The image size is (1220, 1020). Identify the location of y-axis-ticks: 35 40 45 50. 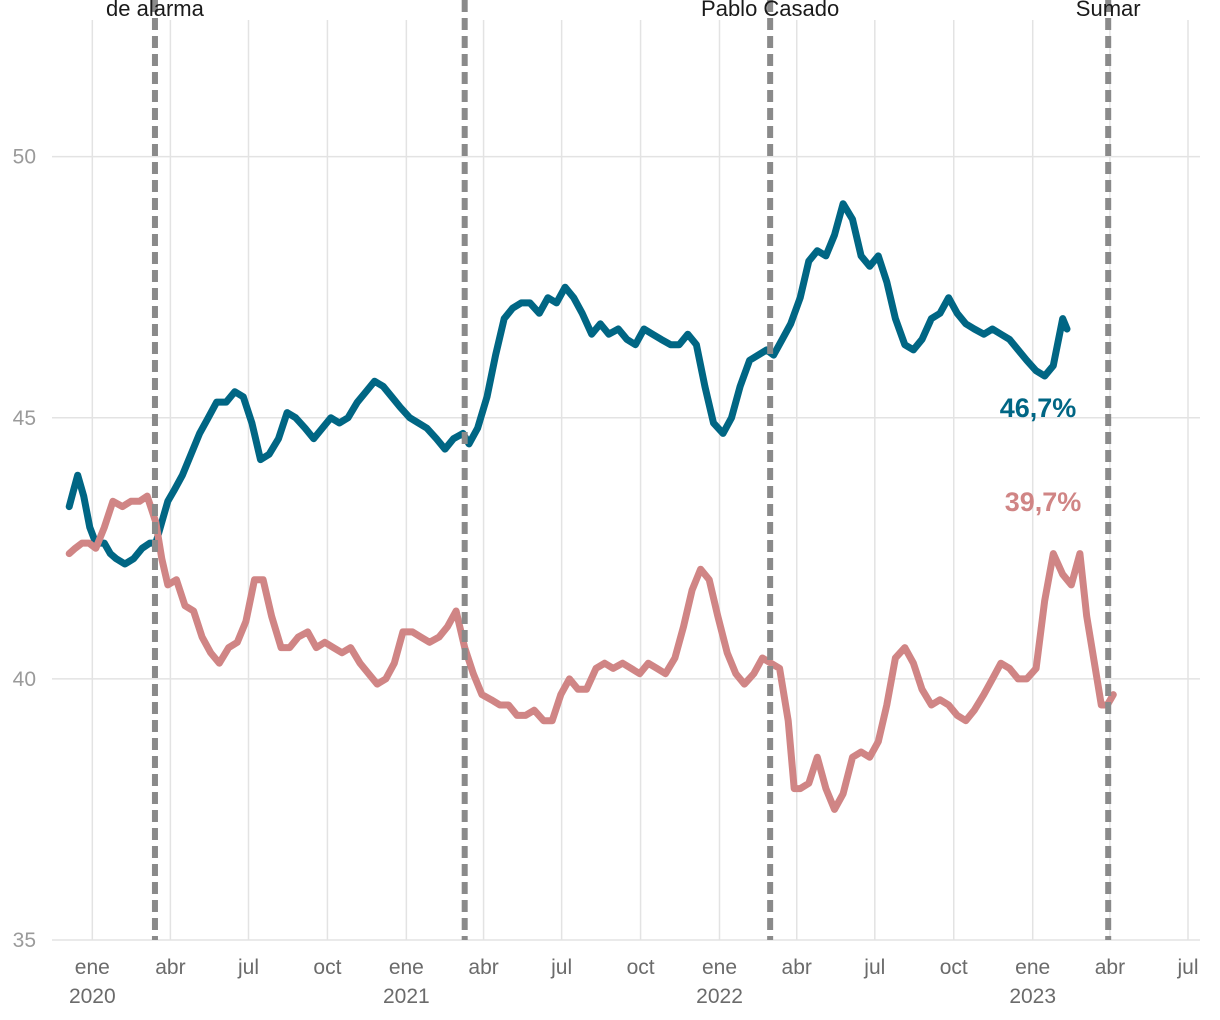
(24, 549).